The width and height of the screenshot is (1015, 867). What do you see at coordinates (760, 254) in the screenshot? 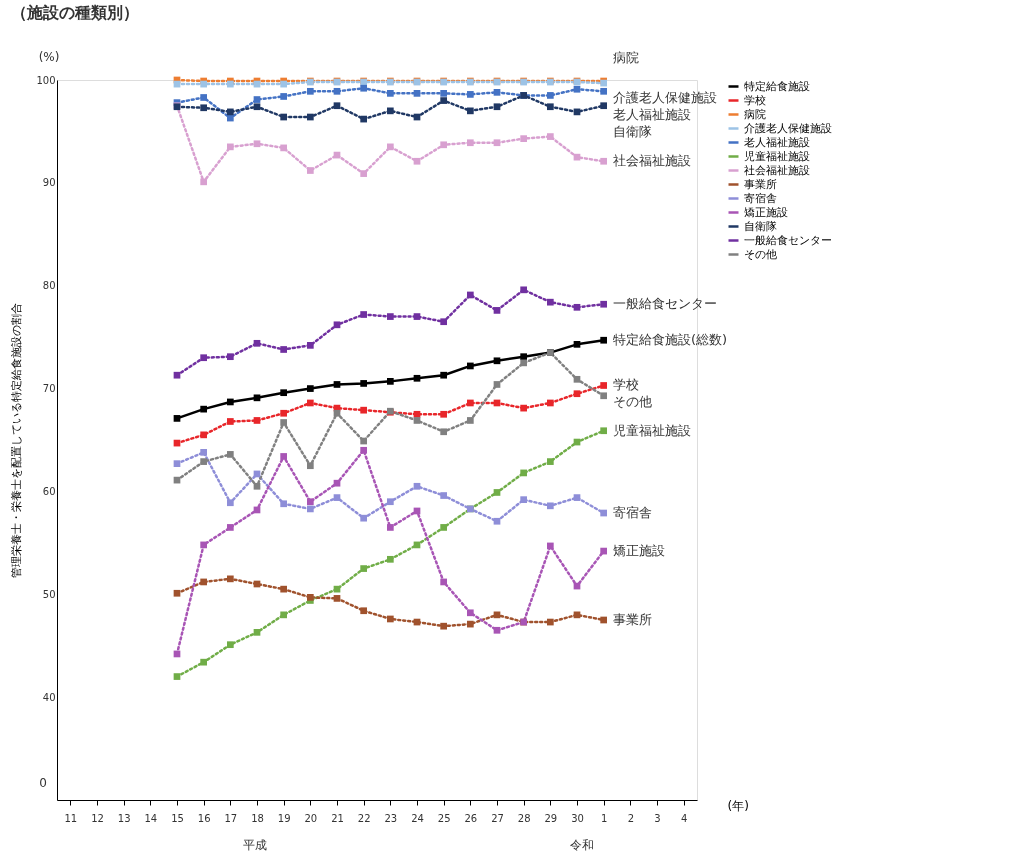
I see `legend-label: その他` at bounding box center [760, 254].